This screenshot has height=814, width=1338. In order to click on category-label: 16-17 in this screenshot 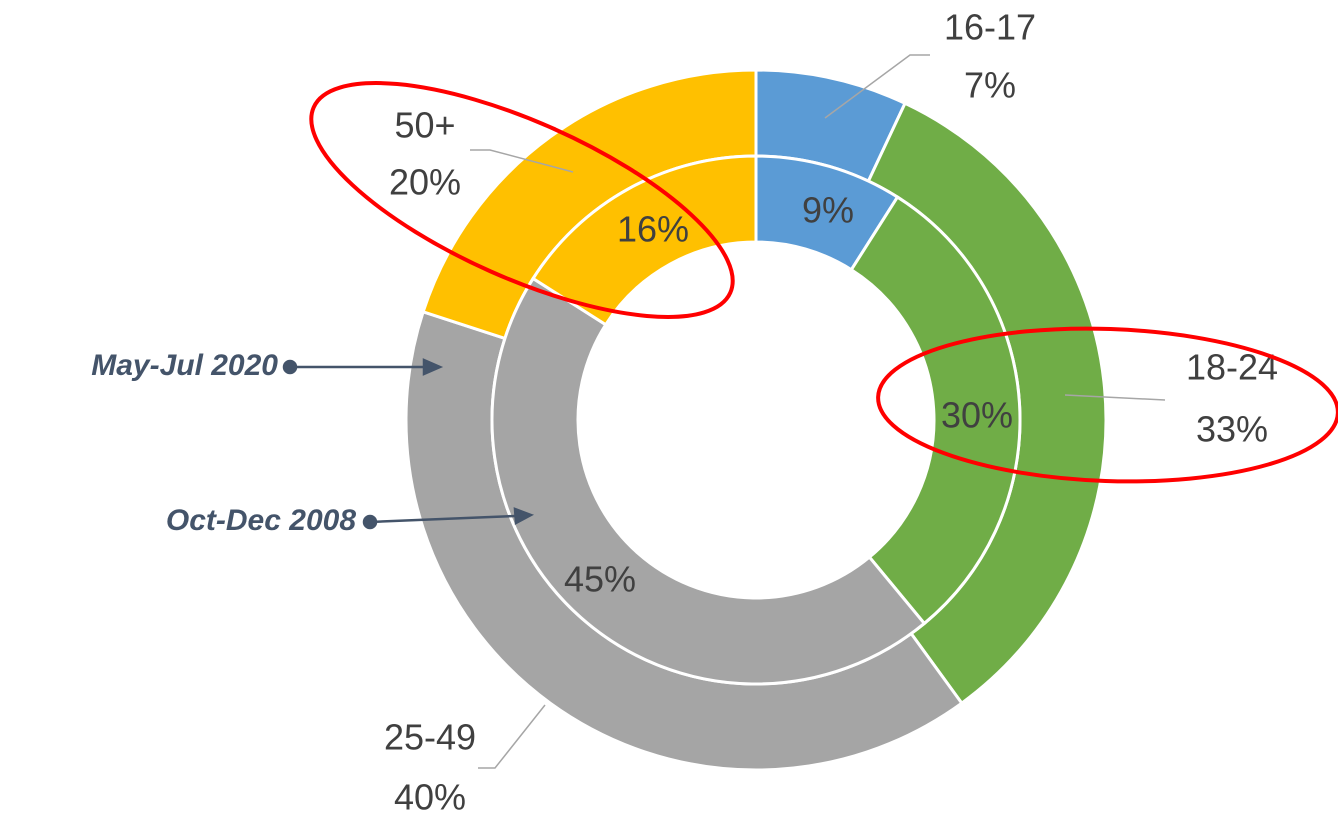, I will do `click(990, 27)`.